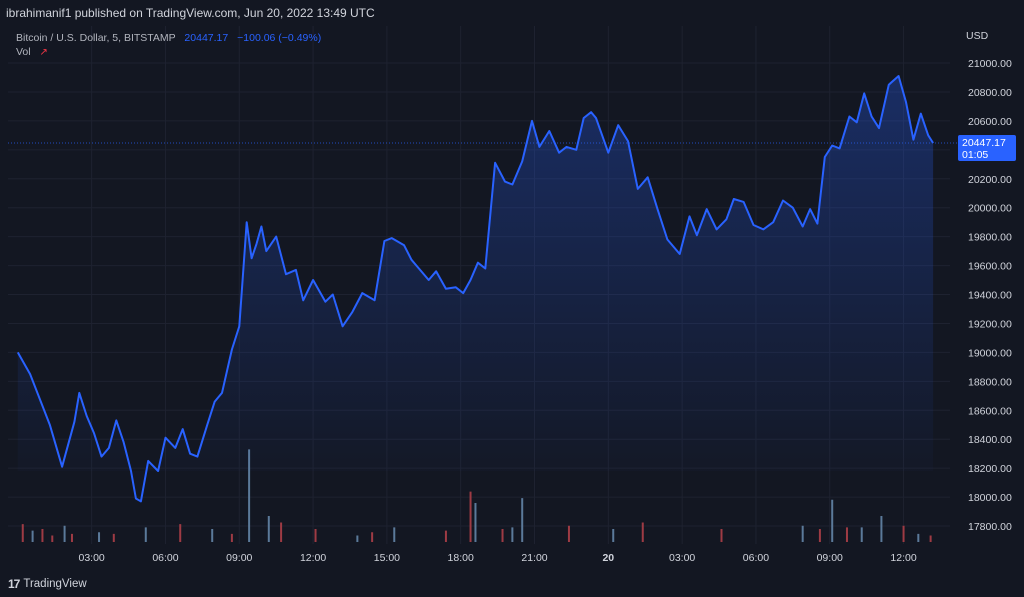 This screenshot has height=597, width=1024. I want to click on y-tick-label: 19200.00, so click(990, 324).